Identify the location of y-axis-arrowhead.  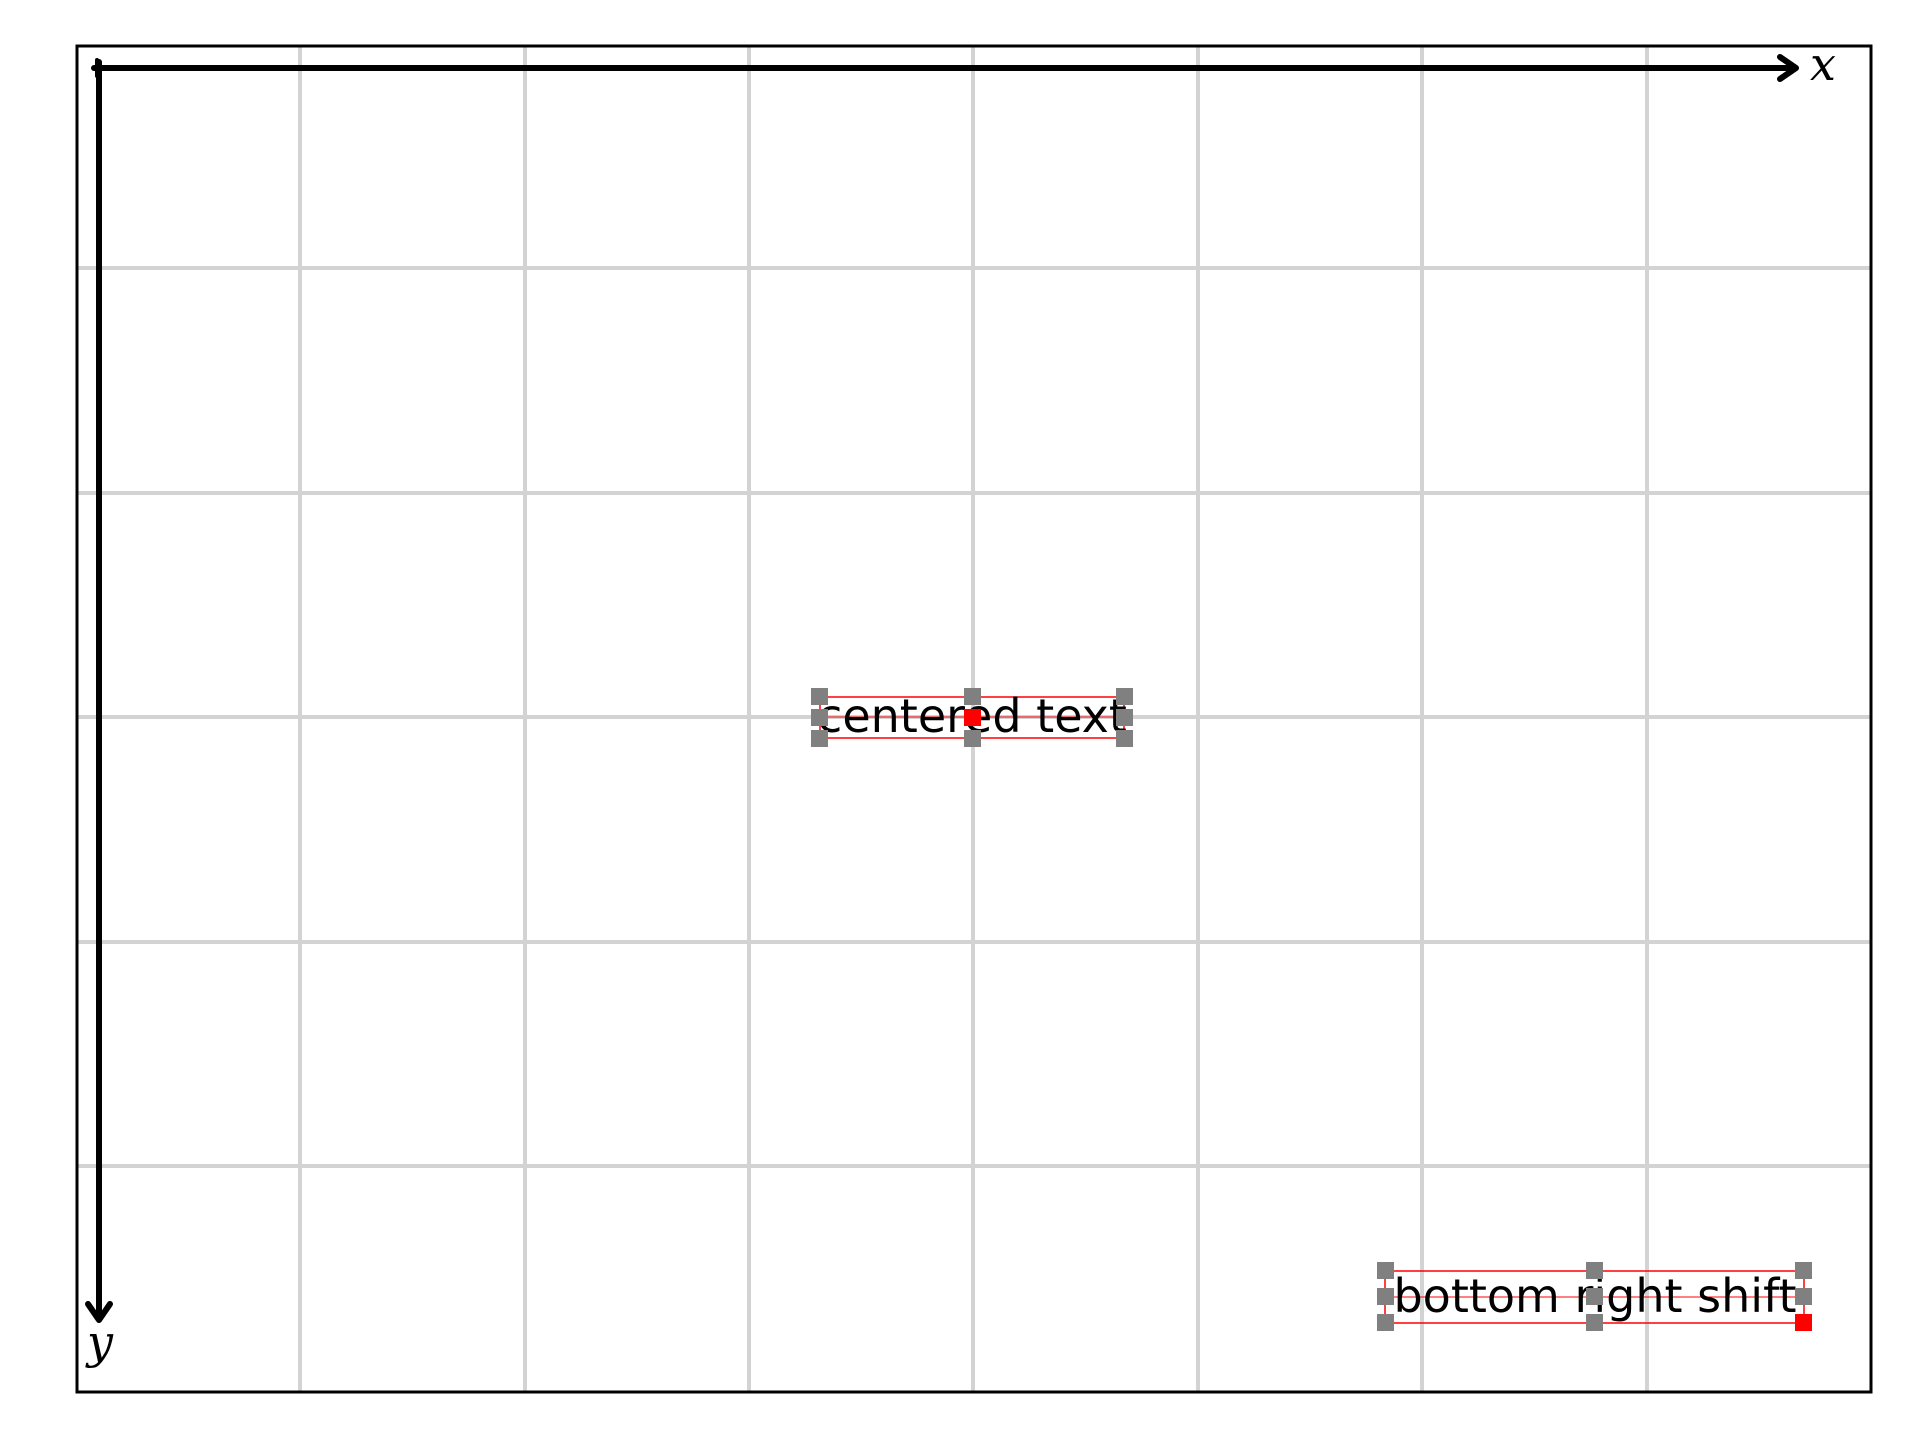
(99, 1312).